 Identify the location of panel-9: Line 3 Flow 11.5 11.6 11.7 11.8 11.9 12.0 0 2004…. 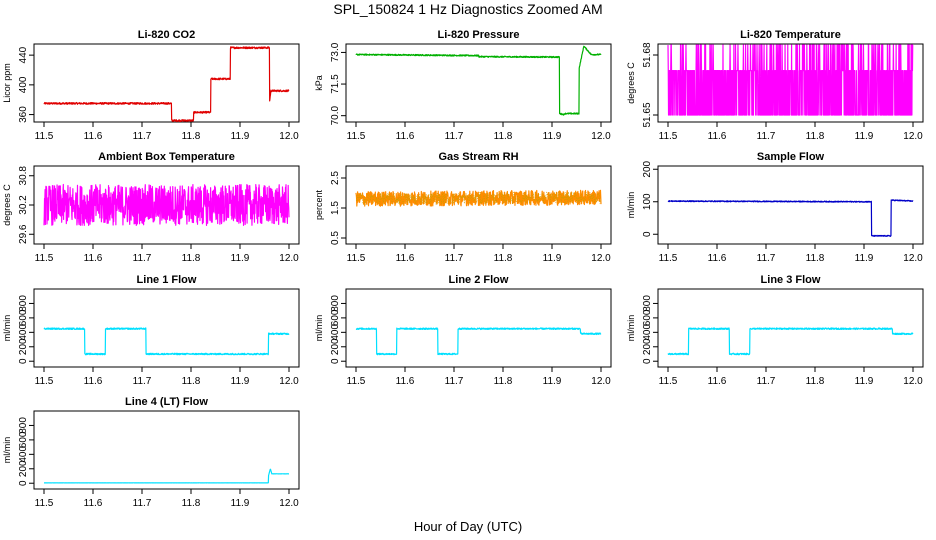
(775, 330).